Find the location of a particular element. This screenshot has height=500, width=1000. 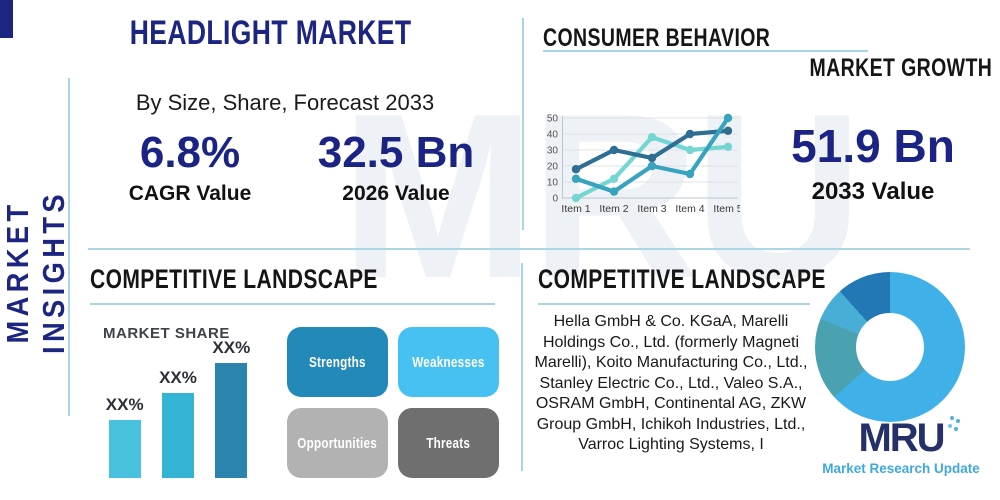

competitive-landscape-left-title: COMPETITIVE LANDSCAPE is located at coordinates (234, 279).